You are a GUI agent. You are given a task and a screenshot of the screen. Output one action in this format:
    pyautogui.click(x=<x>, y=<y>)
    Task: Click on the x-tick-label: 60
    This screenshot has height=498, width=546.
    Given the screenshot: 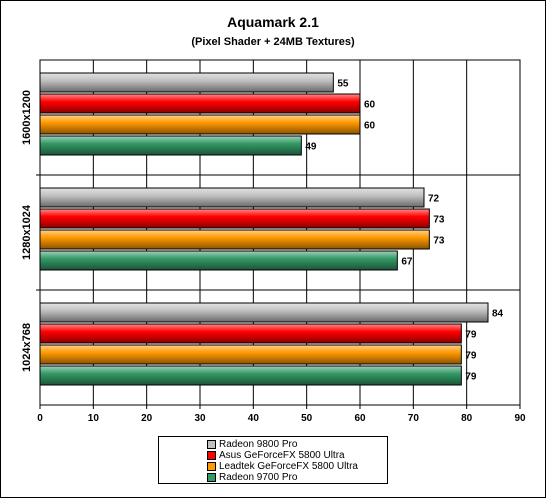 What is the action you would take?
    pyautogui.click(x=360, y=418)
    